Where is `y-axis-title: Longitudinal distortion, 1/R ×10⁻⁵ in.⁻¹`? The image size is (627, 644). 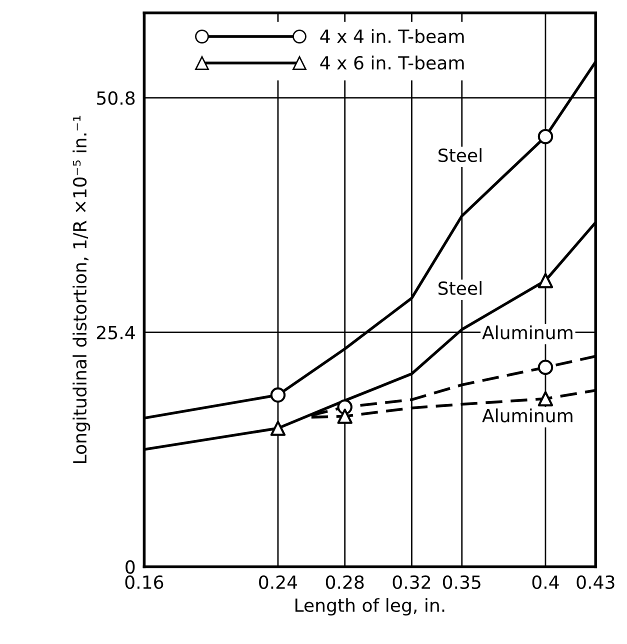
y-axis-title: Longitudinal distortion, 1/R ×10⁻⁵ in.⁻¹ is located at coordinates (81, 289).